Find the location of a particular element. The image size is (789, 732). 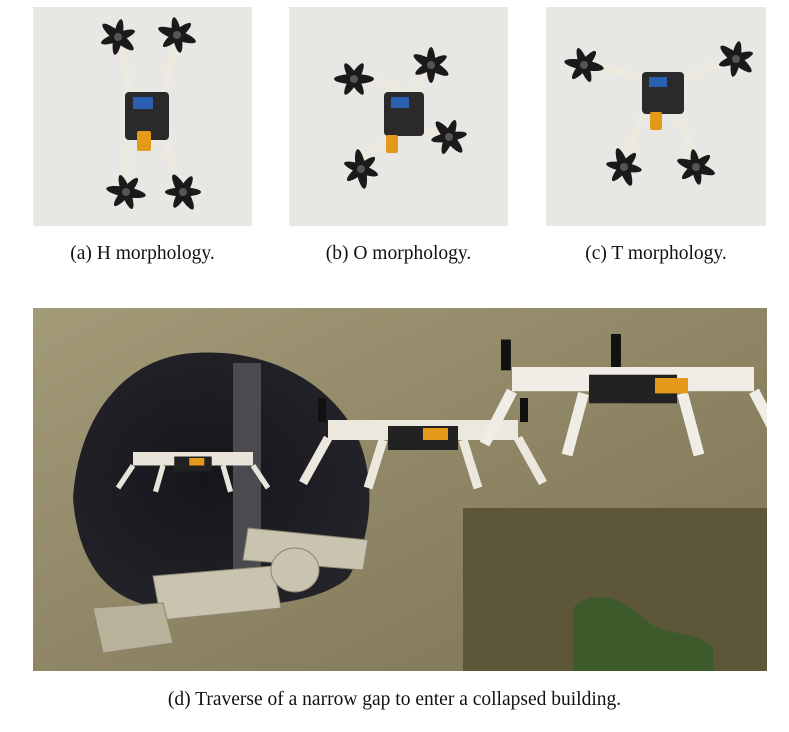

h-morphology-photo is located at coordinates (142, 116).